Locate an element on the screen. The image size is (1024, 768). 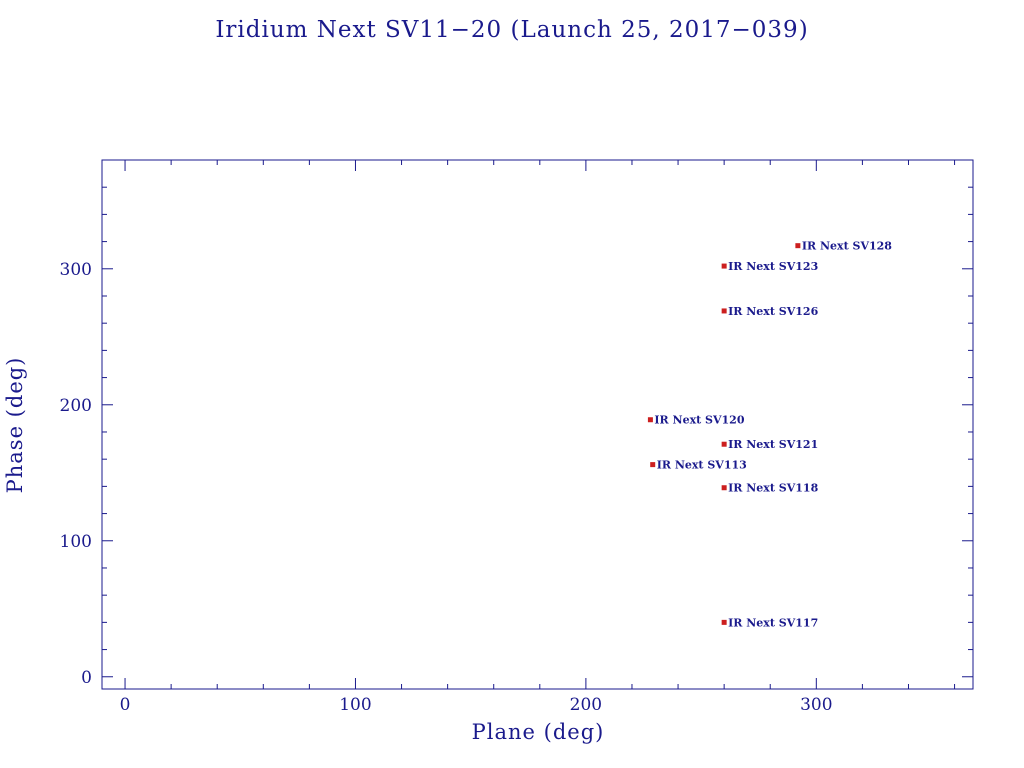
point-label: IR Next SV118 is located at coordinates (773, 488).